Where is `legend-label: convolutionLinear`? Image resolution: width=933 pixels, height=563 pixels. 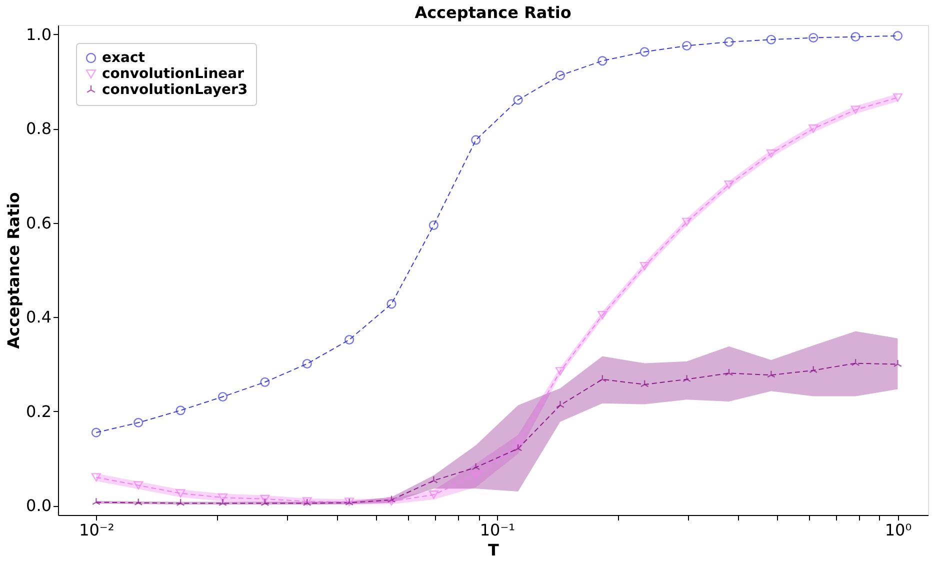 legend-label: convolutionLinear is located at coordinates (173, 74).